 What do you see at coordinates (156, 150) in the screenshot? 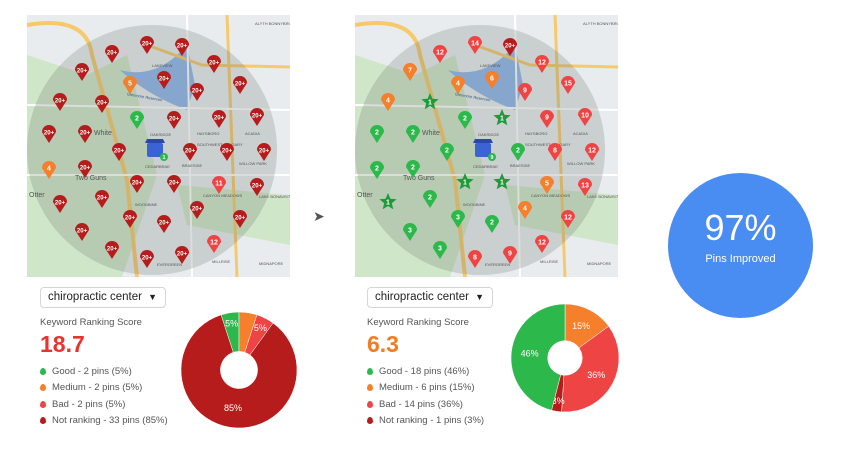
I see `business-store-icon: 1` at bounding box center [156, 150].